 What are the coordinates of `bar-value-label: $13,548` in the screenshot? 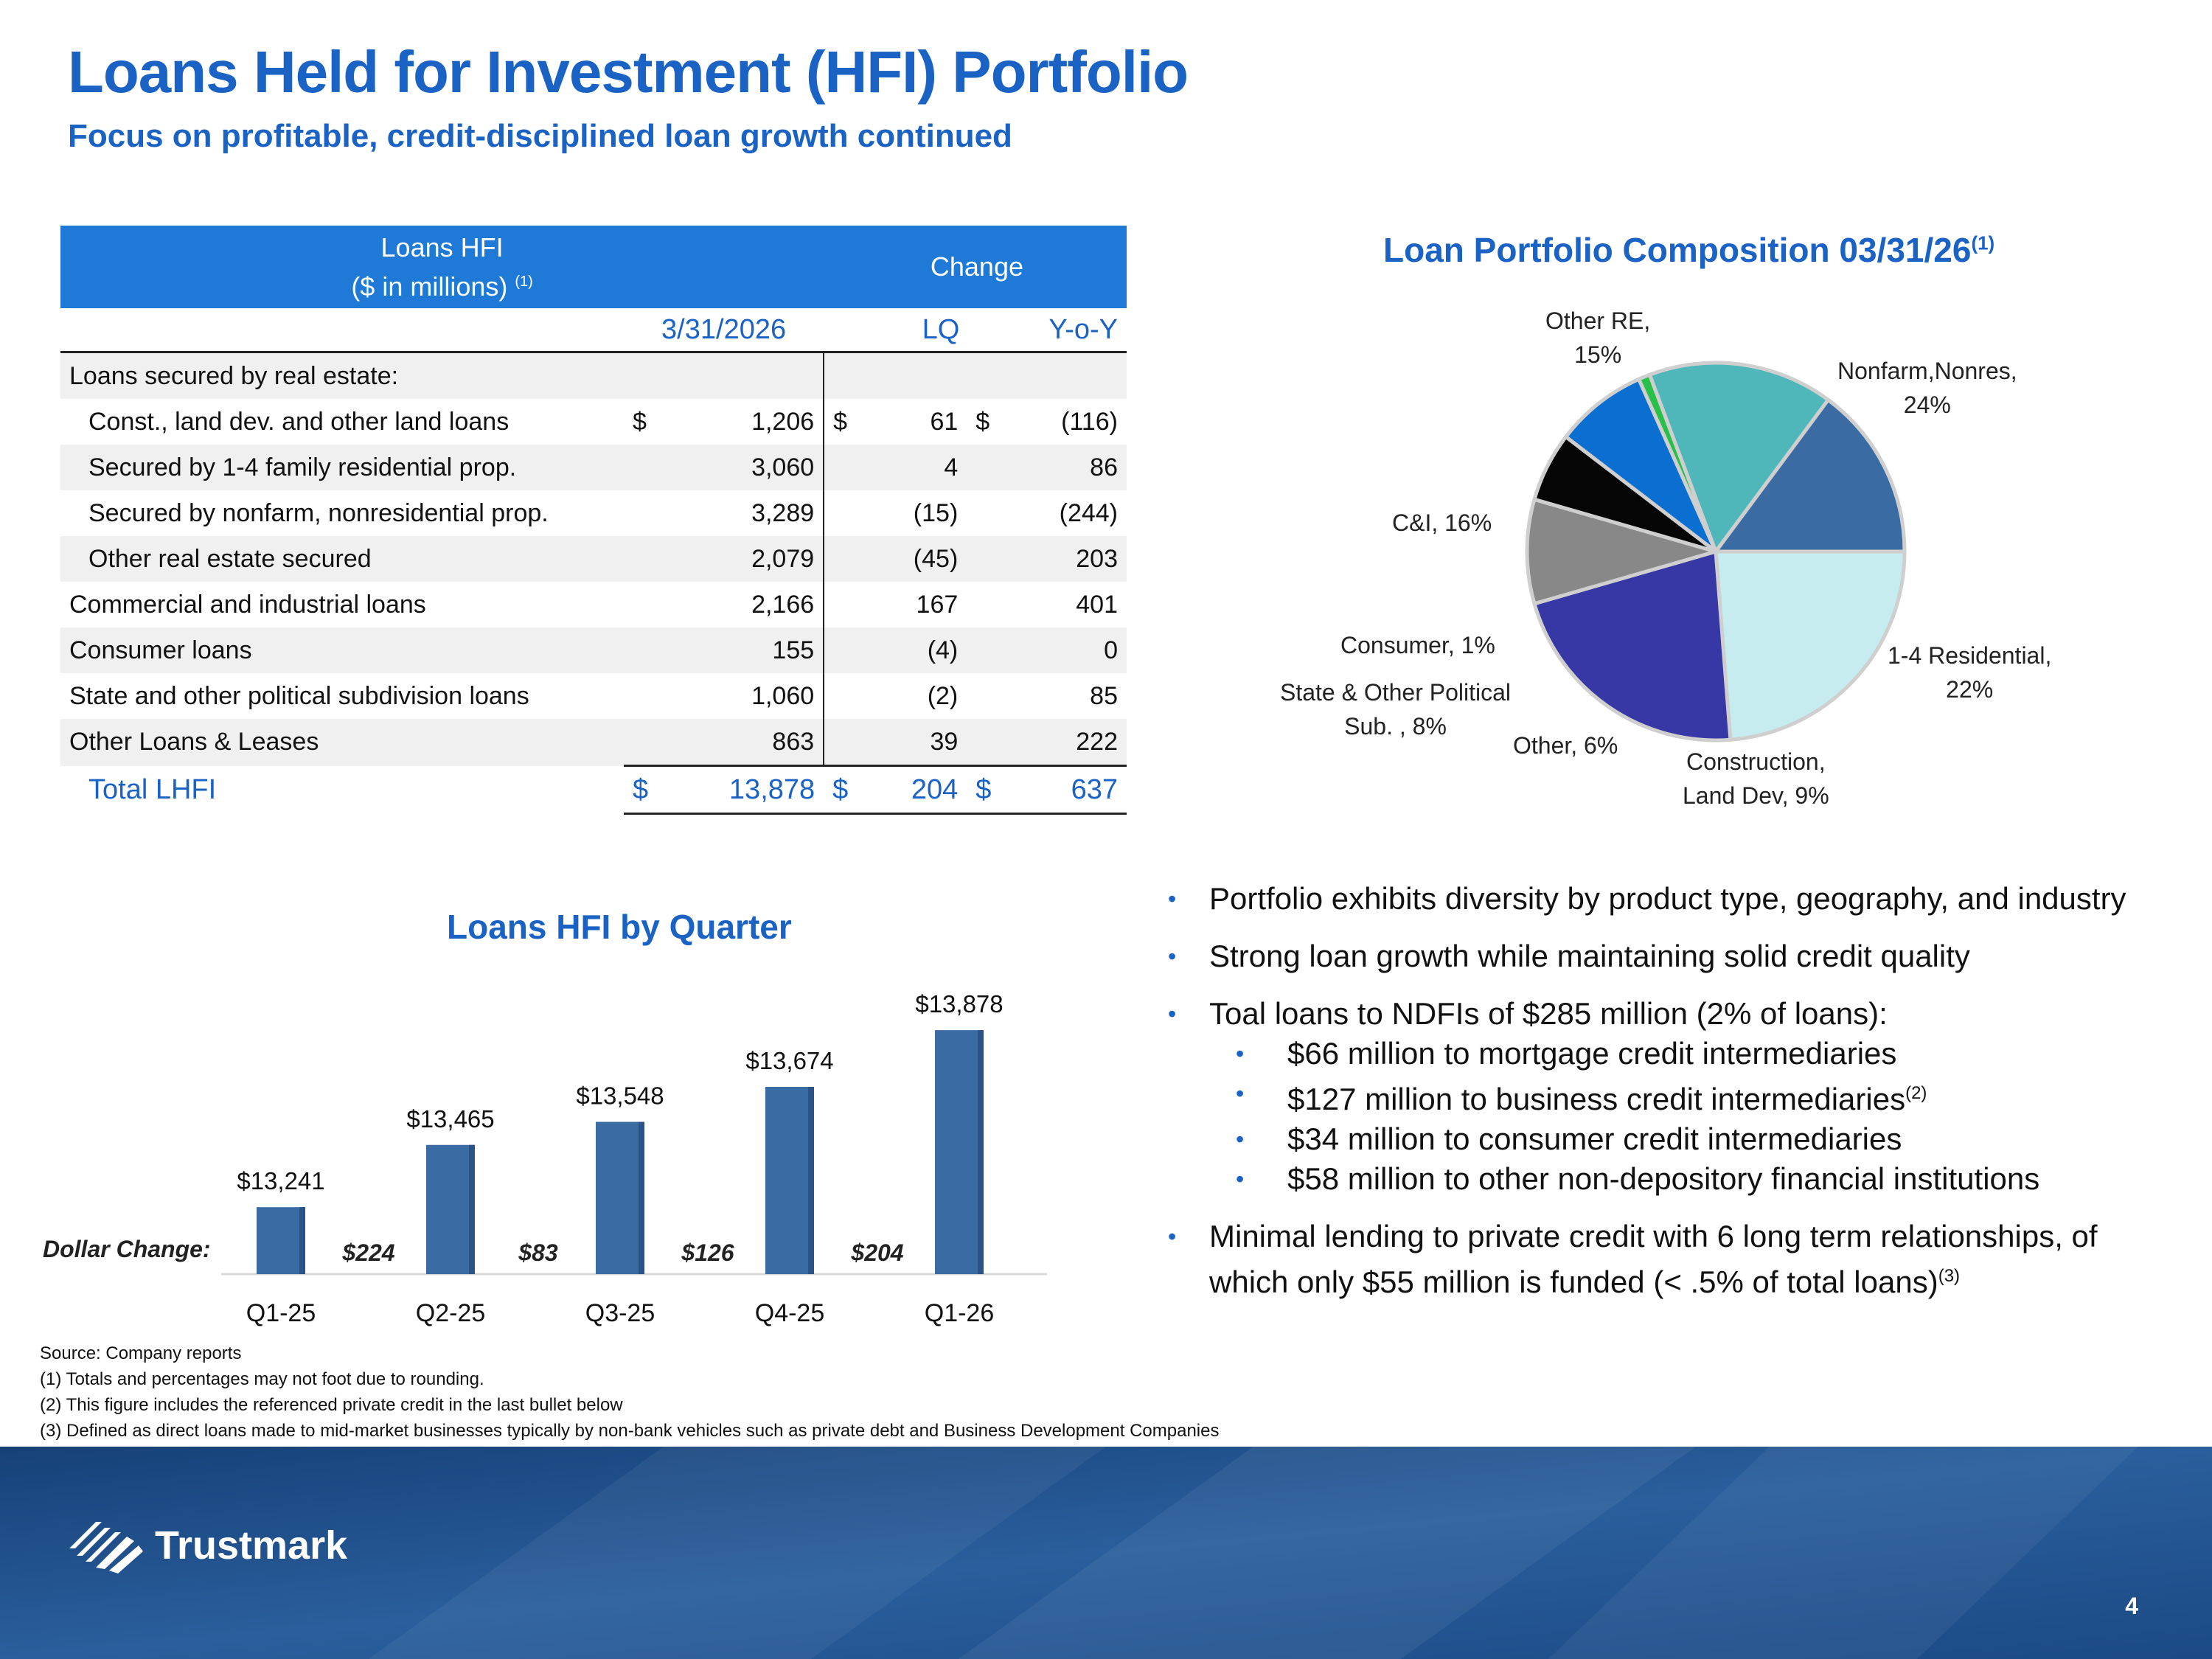 It's located at (620, 1095).